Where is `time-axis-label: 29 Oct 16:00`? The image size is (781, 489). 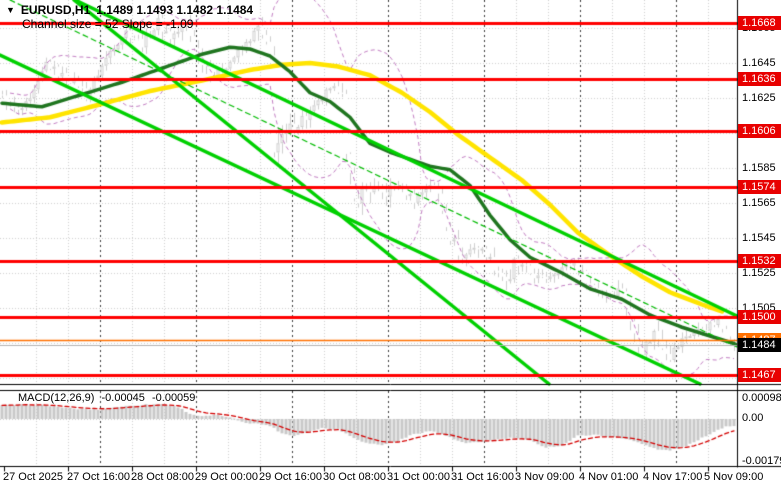
time-axis-label: 29 Oct 16:00 is located at coordinates (290, 477).